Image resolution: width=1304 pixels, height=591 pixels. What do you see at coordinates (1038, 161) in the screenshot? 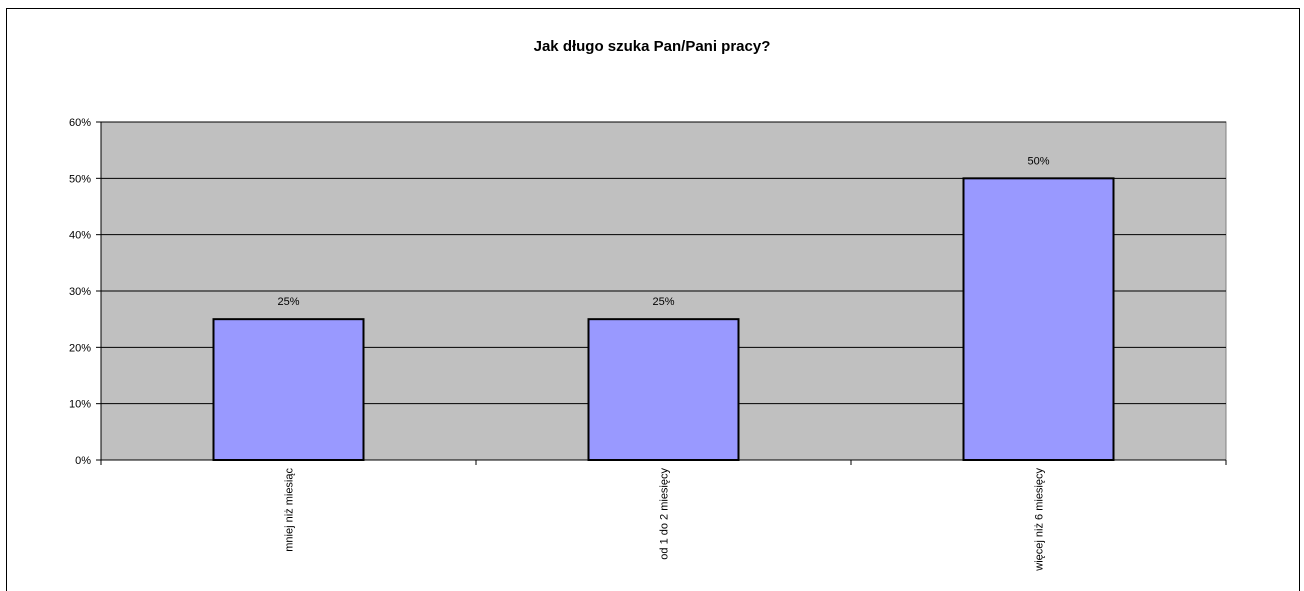
I see `data-label: 50%` at bounding box center [1038, 161].